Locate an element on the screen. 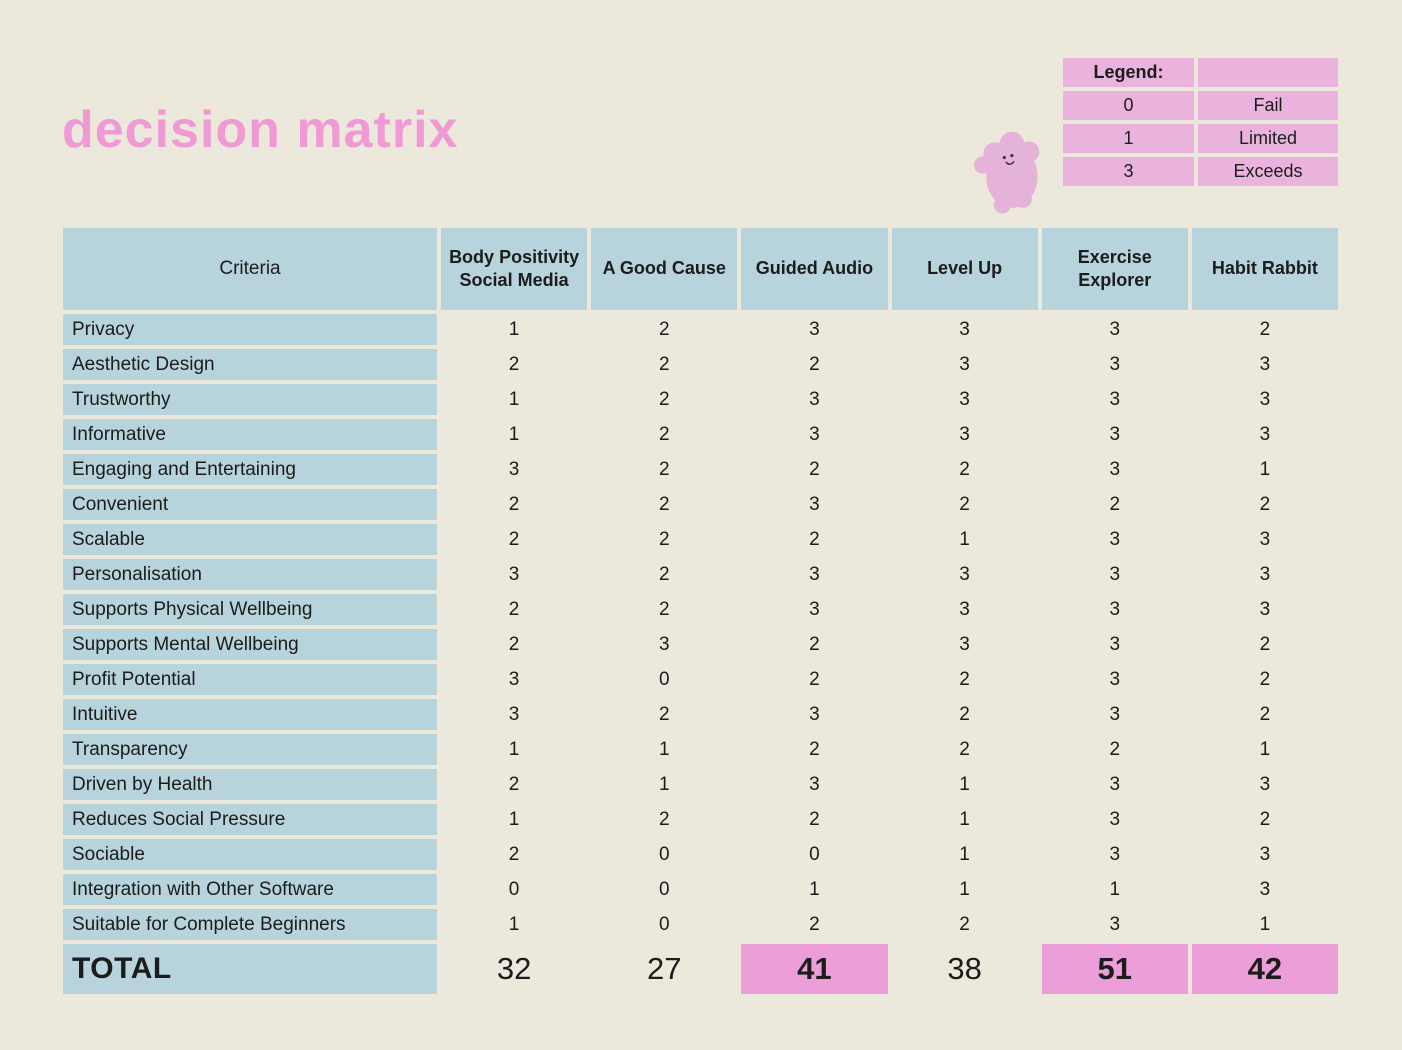 This screenshot has height=1050, width=1402. page-title: decision matrix is located at coordinates (260, 130).